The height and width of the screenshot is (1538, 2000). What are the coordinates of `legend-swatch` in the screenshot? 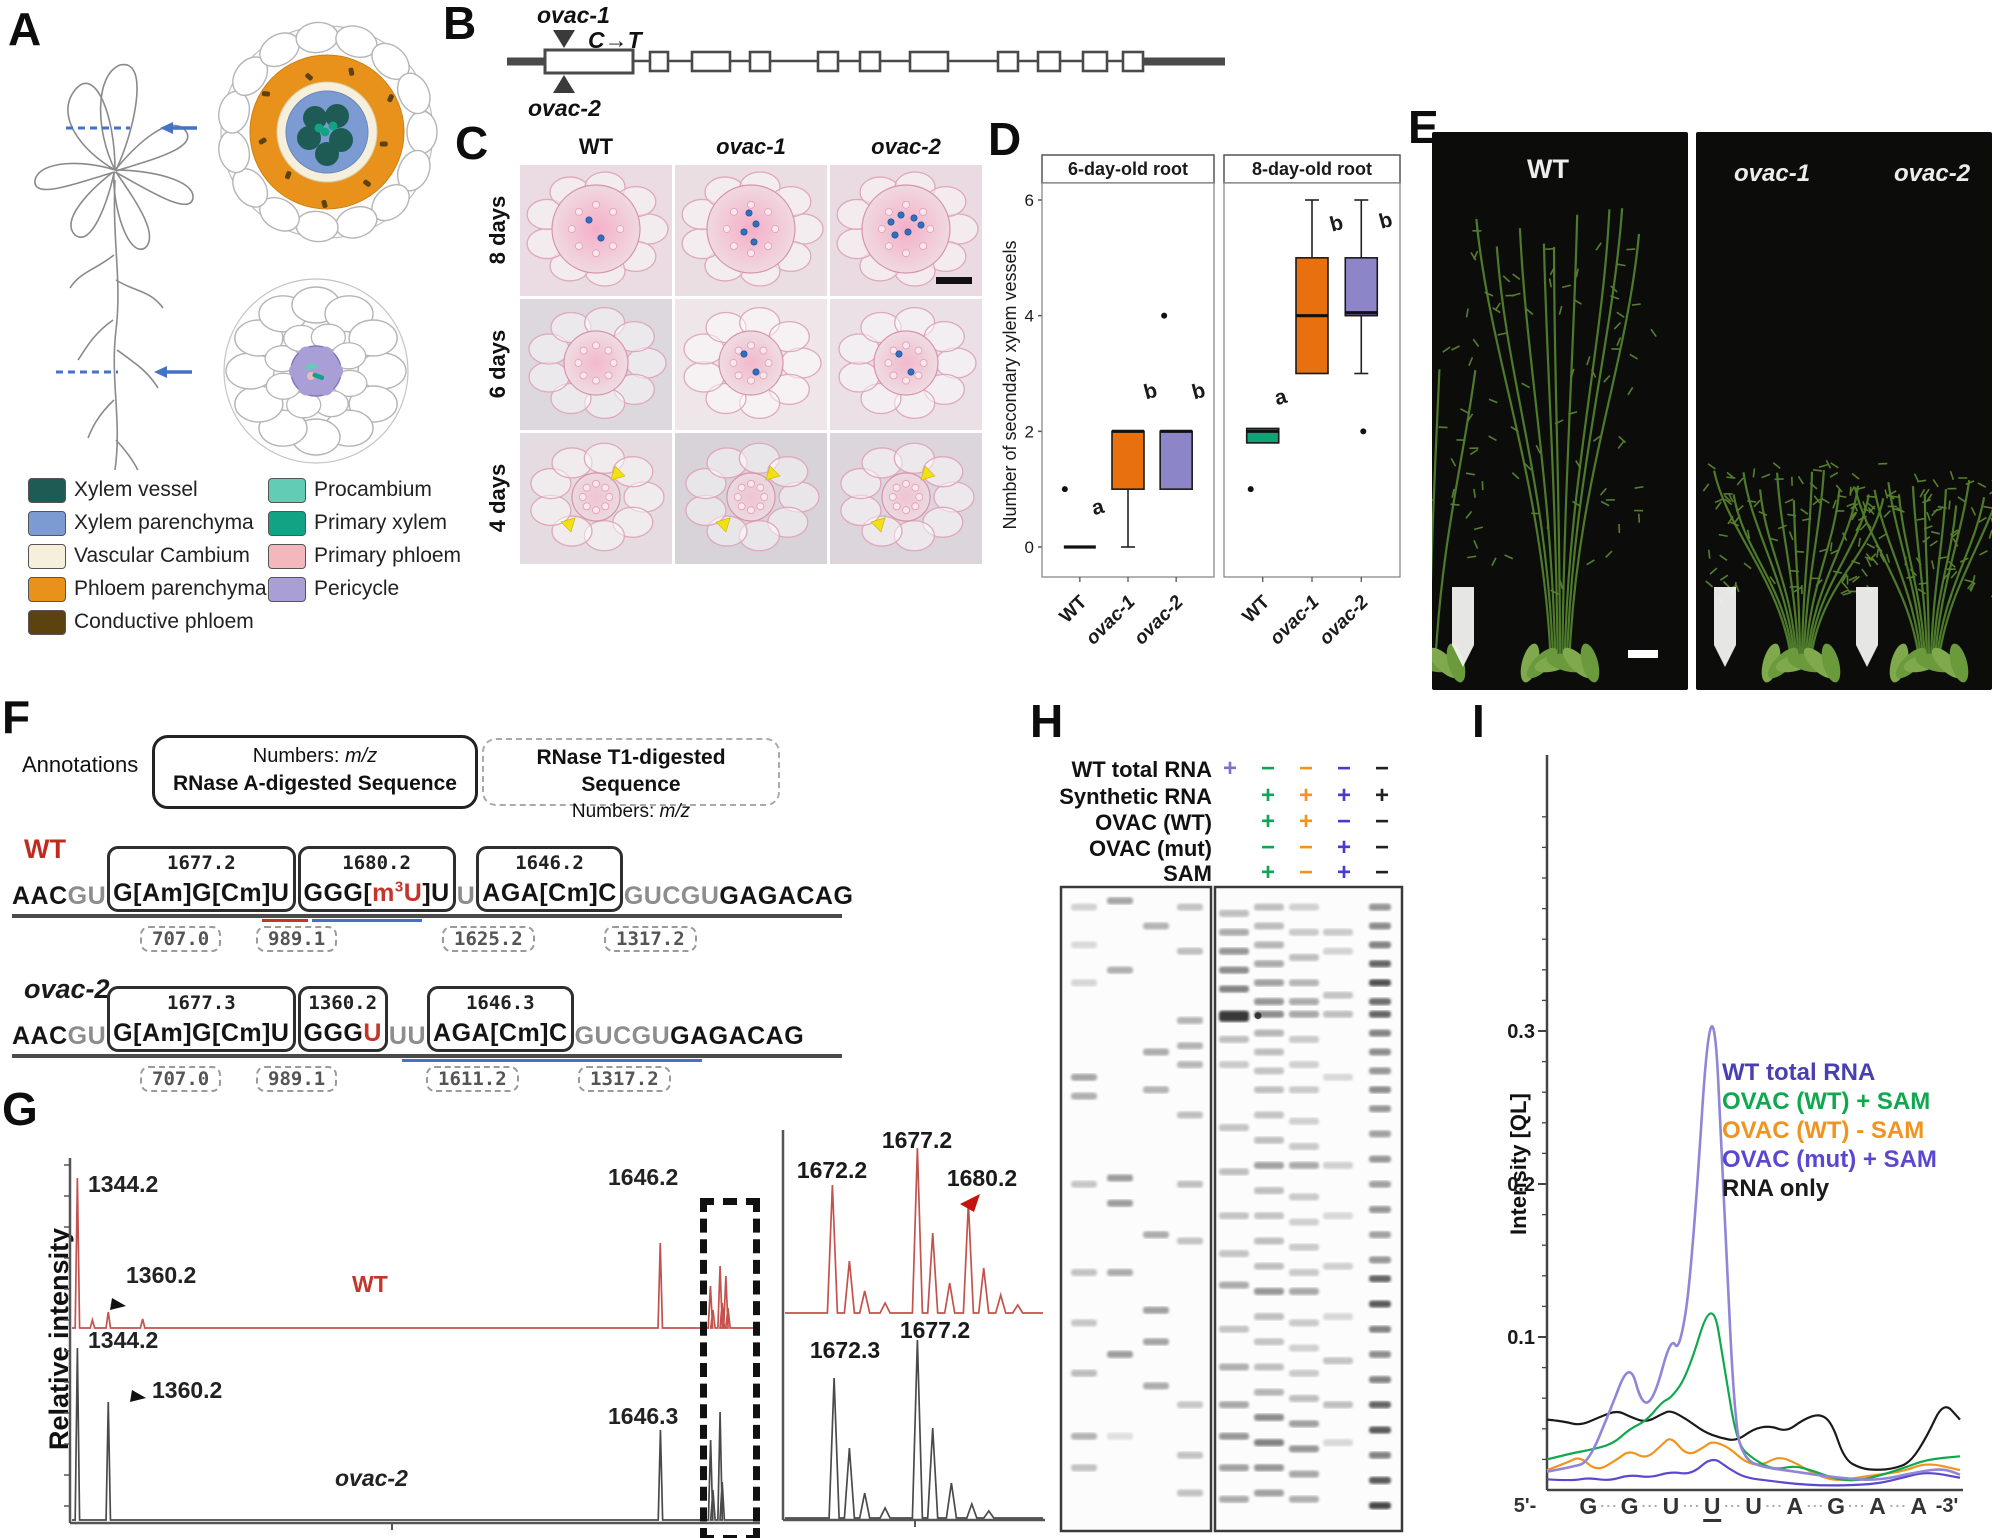 It's located at (47, 490).